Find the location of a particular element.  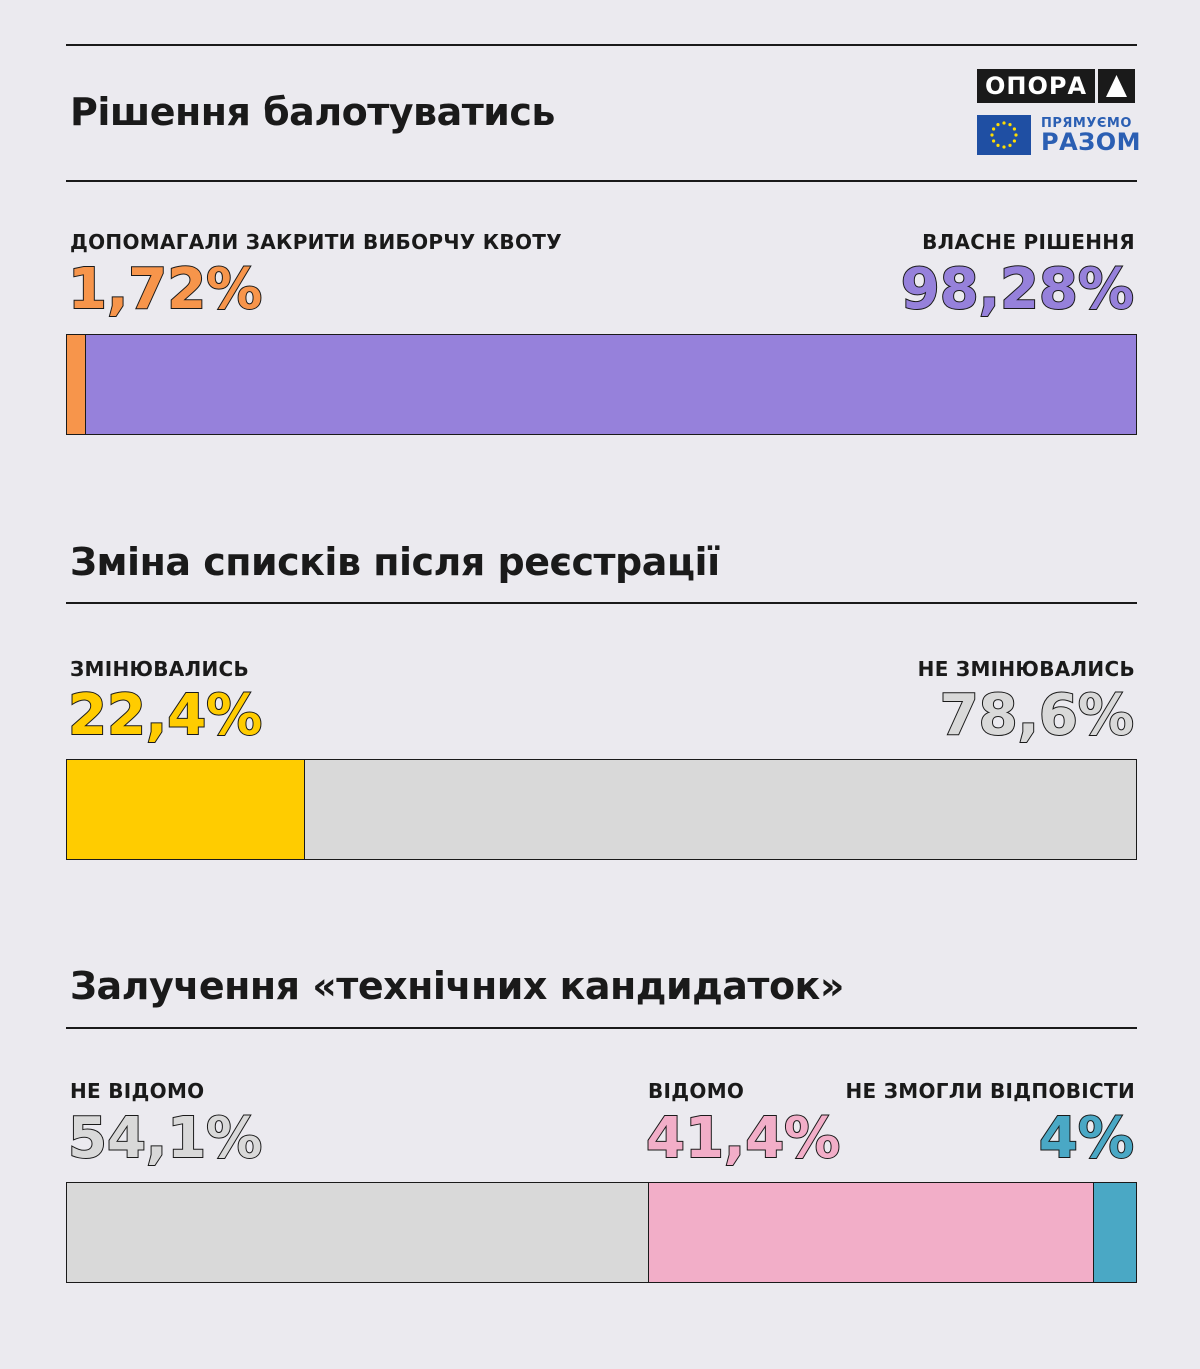

chart-1-label-0: ДОПОМАГАЛИ ЗАКРИТИ ВИБОРЧУ КВОТУ is located at coordinates (316, 242).